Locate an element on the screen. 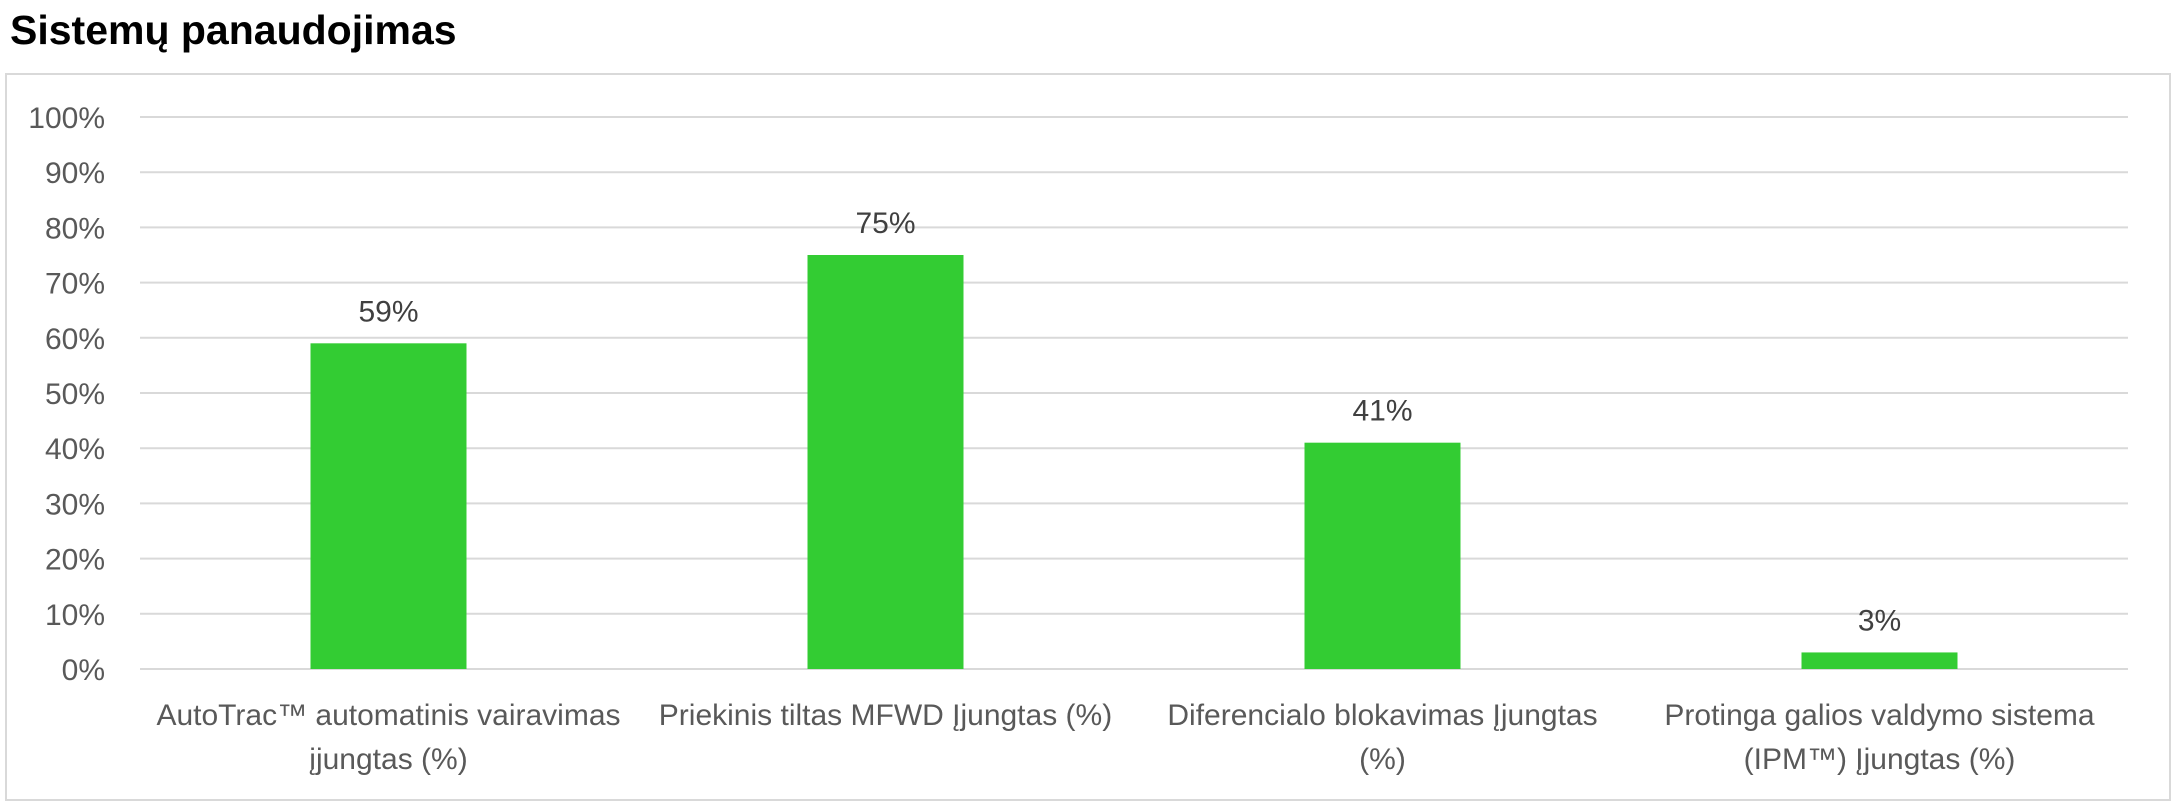  x-category-label: Priekinis tiltas MFWD Įjungtas (%) is located at coordinates (885, 715).